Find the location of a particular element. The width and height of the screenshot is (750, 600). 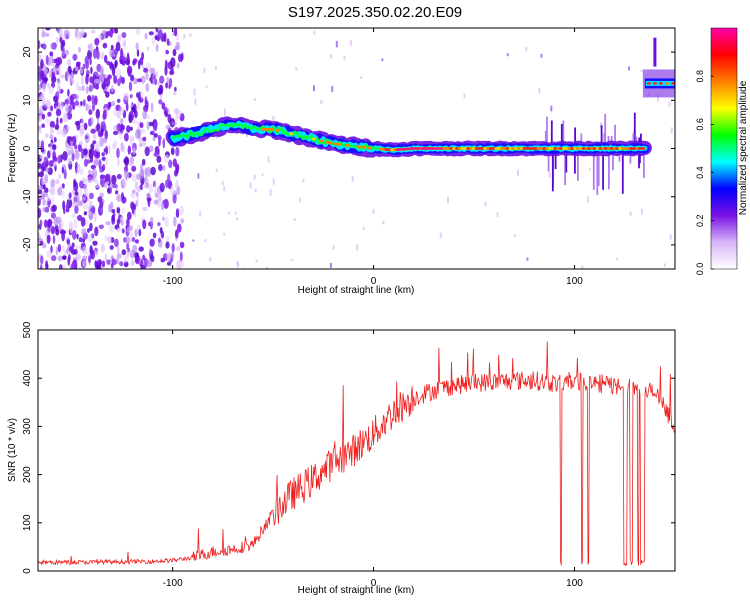

spectrogram-y-tick-label: 20 is located at coordinates (27, 52).